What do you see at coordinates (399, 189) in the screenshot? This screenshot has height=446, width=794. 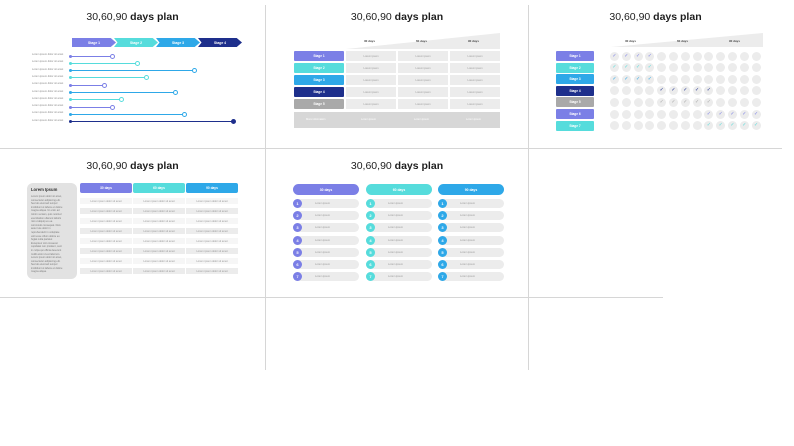 I see `column-header-pill: 60 days` at bounding box center [399, 189].